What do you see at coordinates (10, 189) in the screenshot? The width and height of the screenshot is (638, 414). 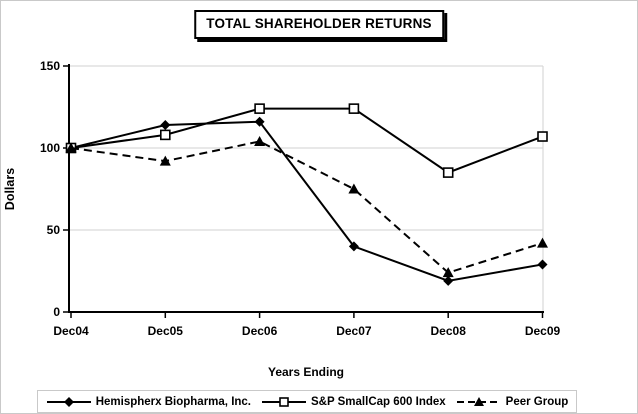 I see `y-axis-title: Dollars` at bounding box center [10, 189].